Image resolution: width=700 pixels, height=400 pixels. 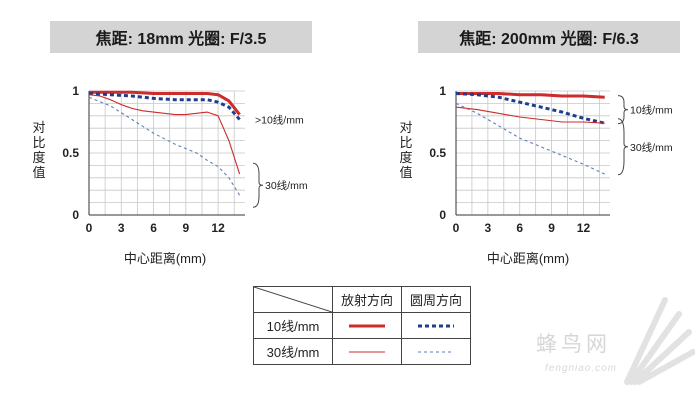 I want to click on legend-swatch-30-sagittal, so click(x=367, y=351).